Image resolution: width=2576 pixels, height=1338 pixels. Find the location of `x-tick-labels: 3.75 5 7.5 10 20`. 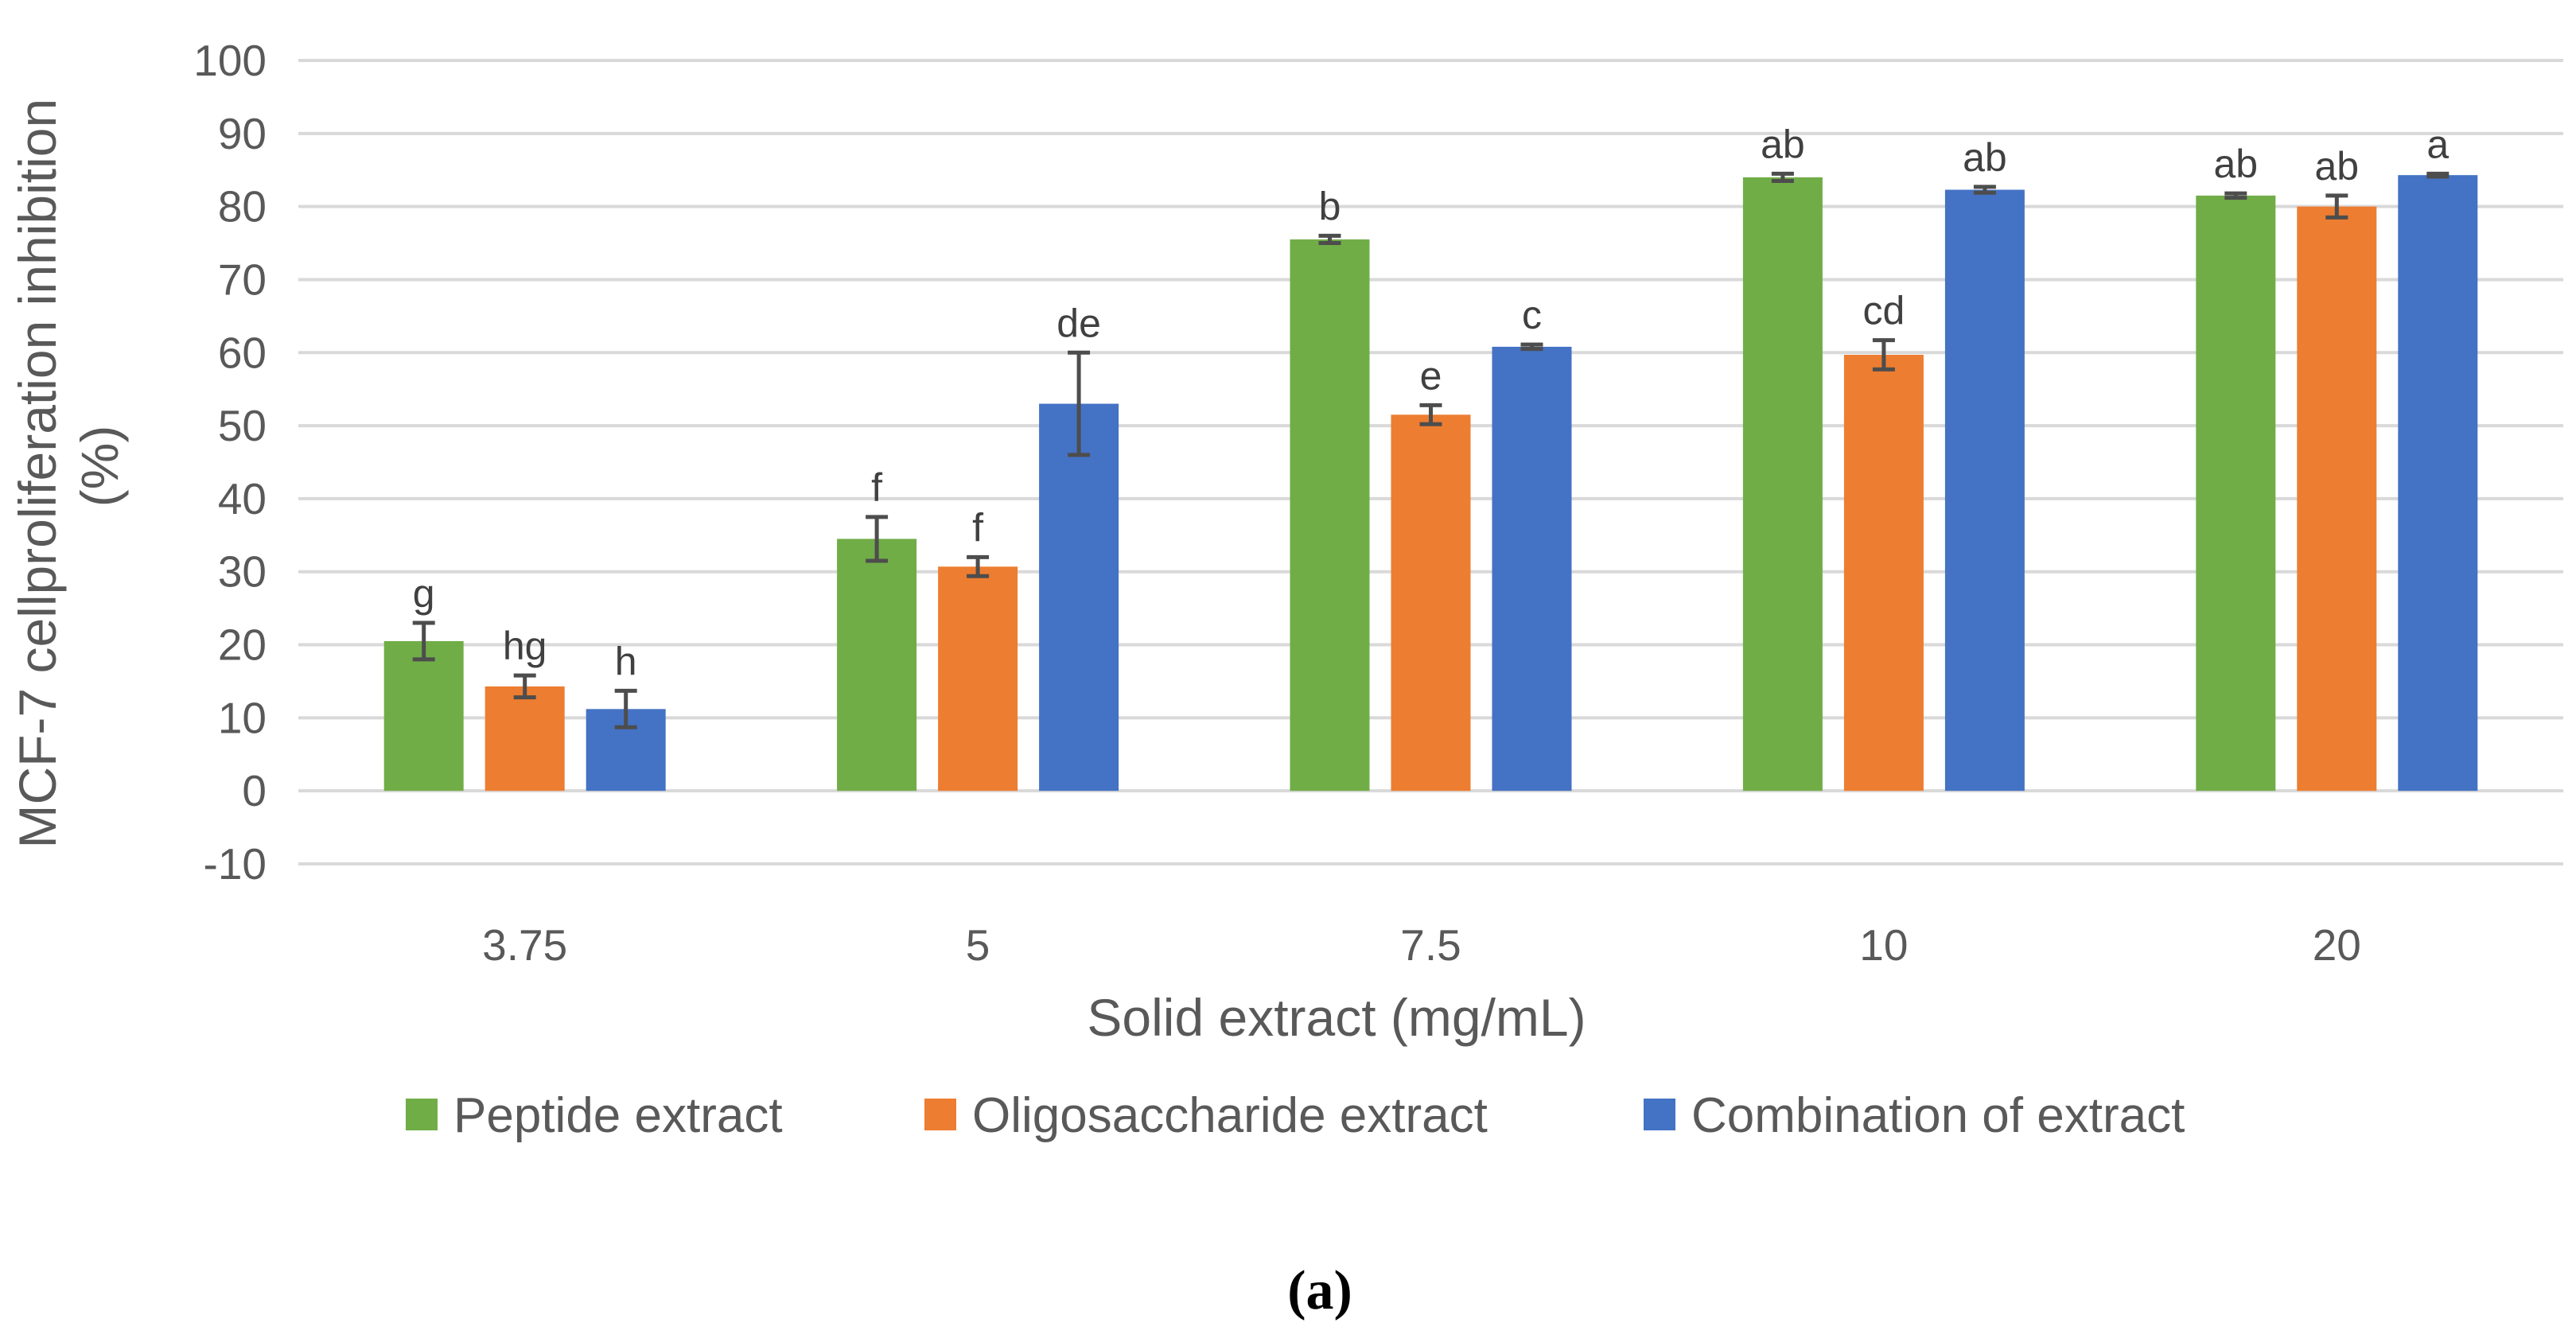

x-tick-labels: 3.75 5 7.5 10 20 is located at coordinates (1422, 945).